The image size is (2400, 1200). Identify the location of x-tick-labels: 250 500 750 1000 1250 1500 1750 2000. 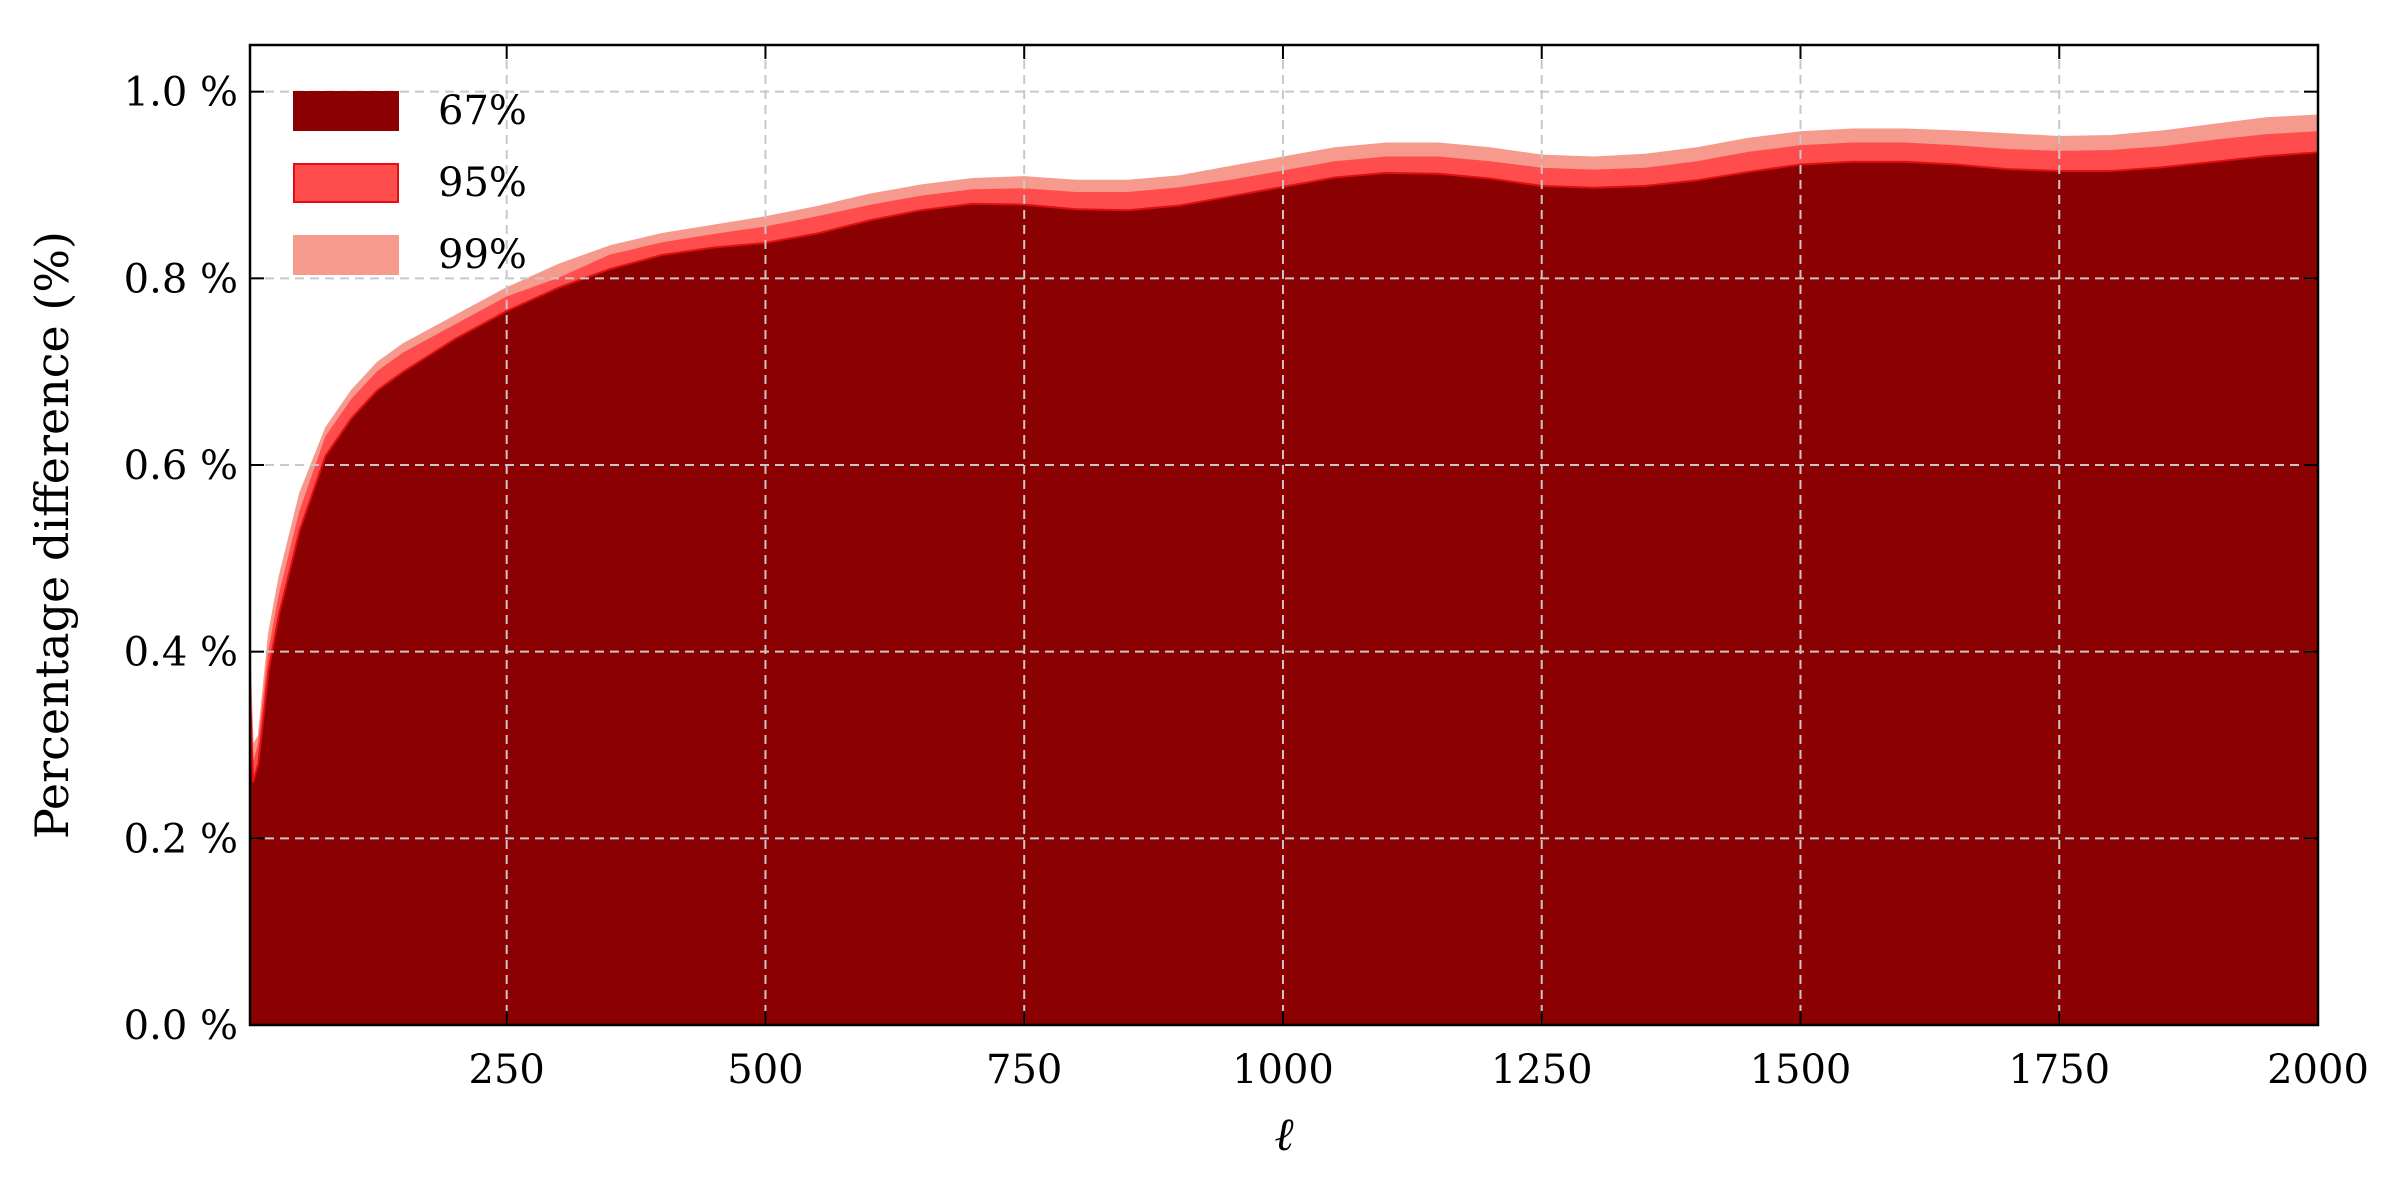
(1419, 1070).